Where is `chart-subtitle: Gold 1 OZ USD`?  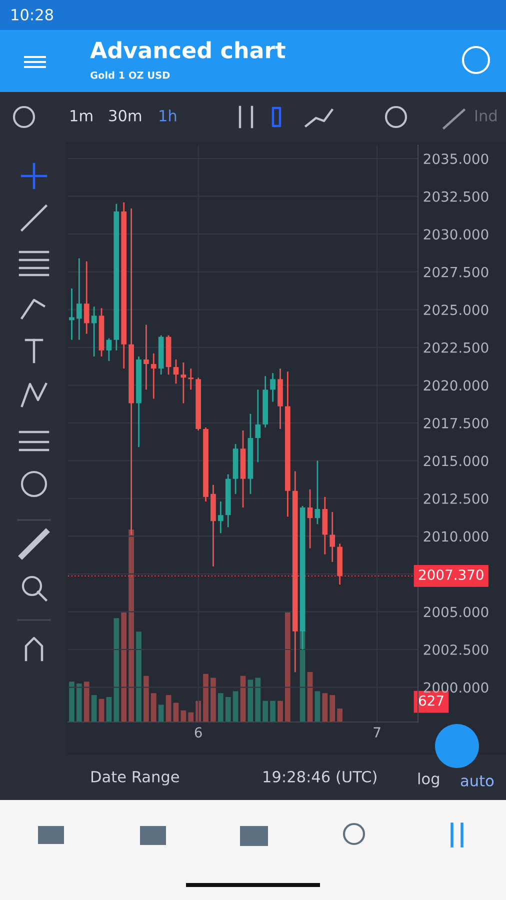 chart-subtitle: Gold 1 OZ USD is located at coordinates (130, 75).